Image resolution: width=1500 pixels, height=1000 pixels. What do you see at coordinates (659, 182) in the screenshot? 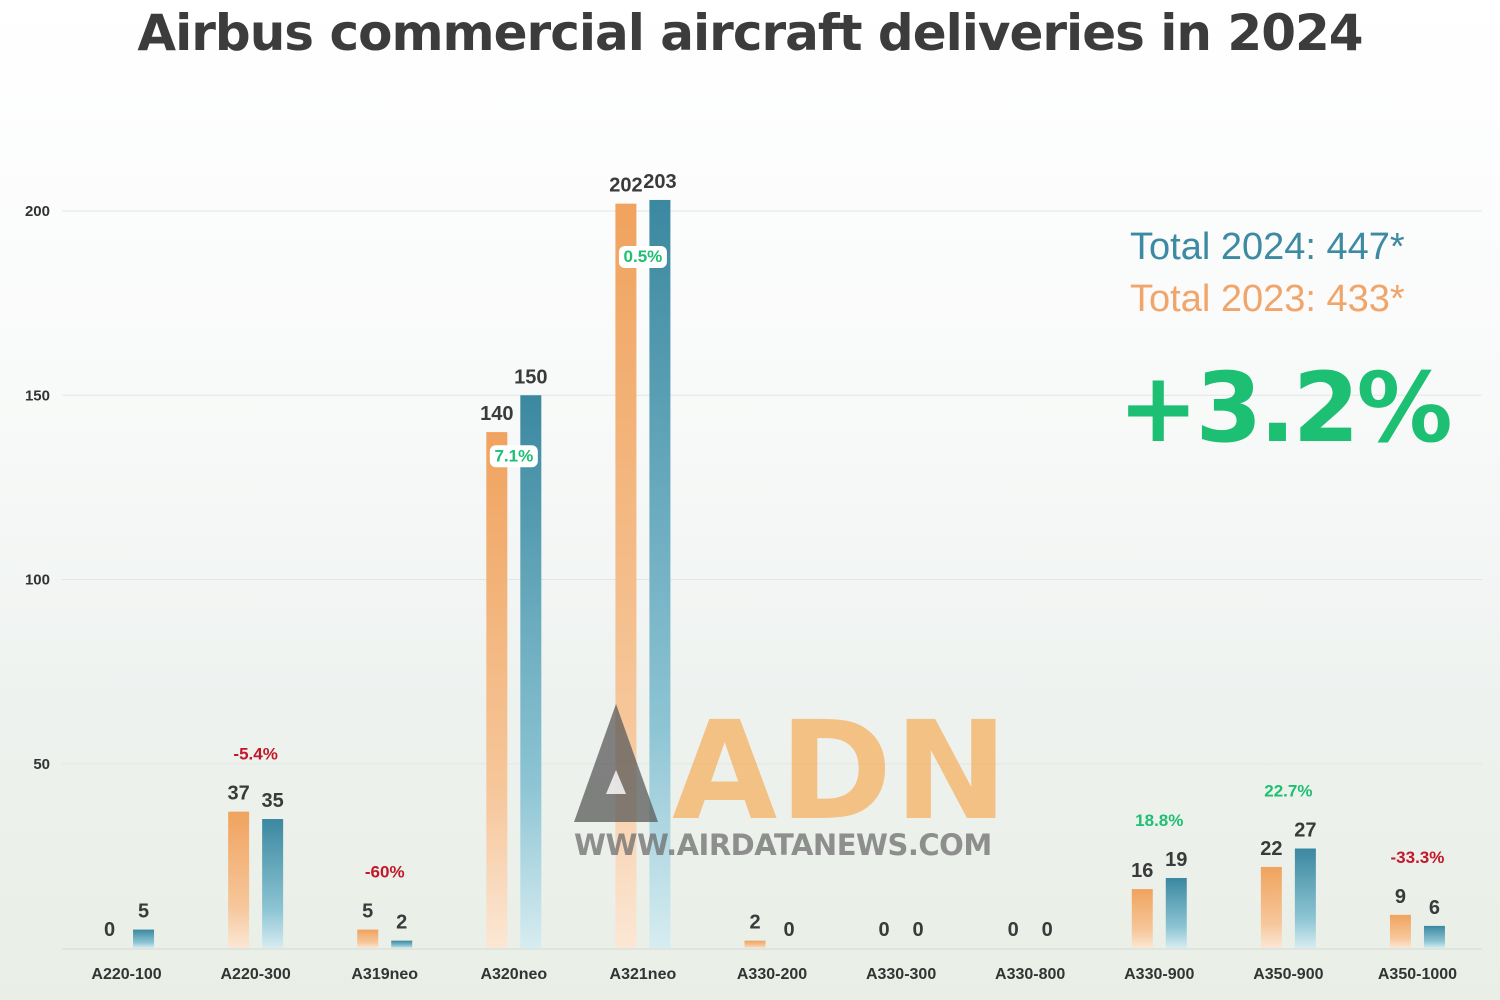
I see `value-label: 203` at bounding box center [659, 182].